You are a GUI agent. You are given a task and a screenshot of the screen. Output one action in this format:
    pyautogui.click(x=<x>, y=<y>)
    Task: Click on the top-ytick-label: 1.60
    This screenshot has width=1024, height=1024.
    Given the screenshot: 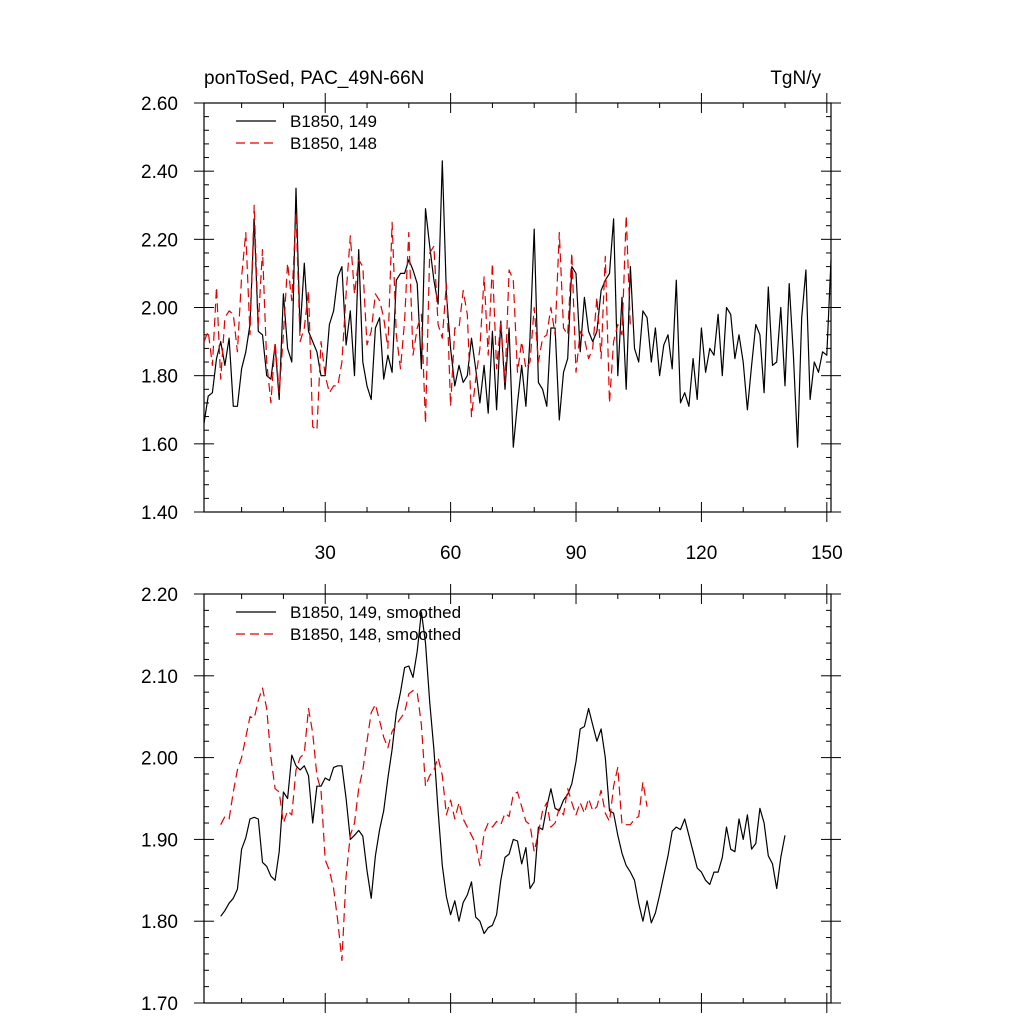 What is the action you would take?
    pyautogui.click(x=159, y=445)
    